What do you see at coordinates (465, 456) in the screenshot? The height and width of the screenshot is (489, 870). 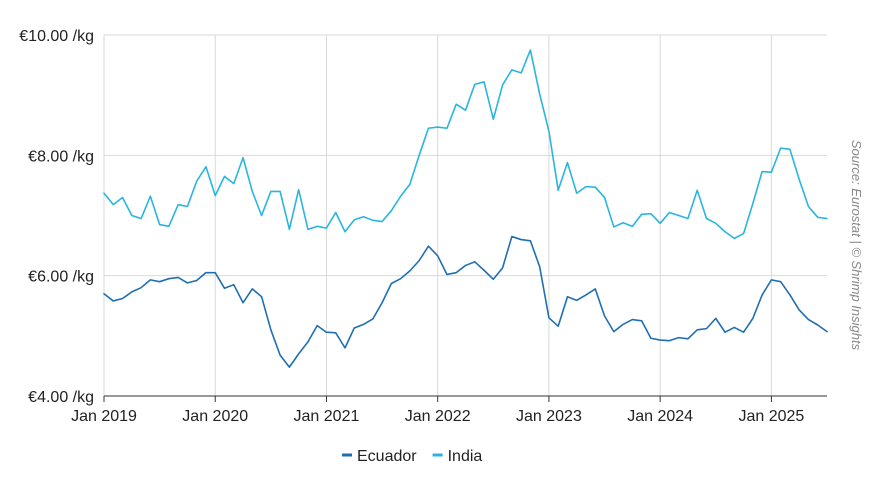 I see `legend-label: India` at bounding box center [465, 456].